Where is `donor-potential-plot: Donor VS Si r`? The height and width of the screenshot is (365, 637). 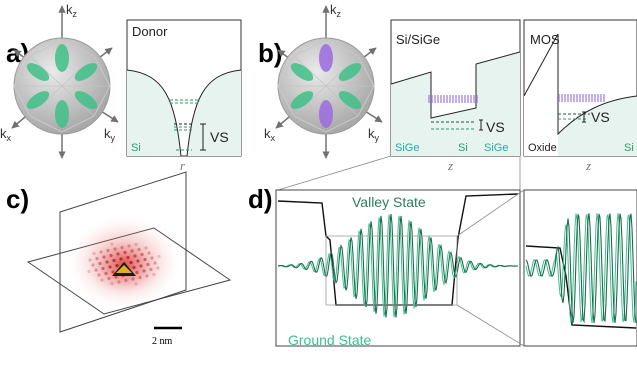
donor-potential-plot: Donor VS Si r is located at coordinates (184, 96).